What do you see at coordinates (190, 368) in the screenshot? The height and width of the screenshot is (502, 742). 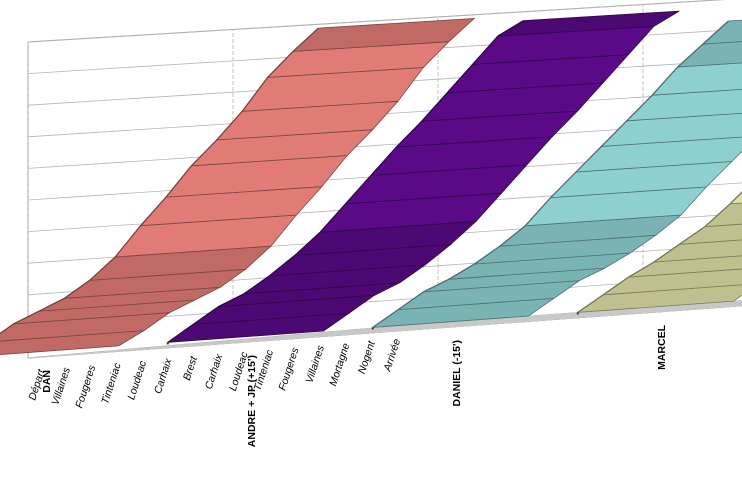 I see `x-tick-label: Brest` at bounding box center [190, 368].